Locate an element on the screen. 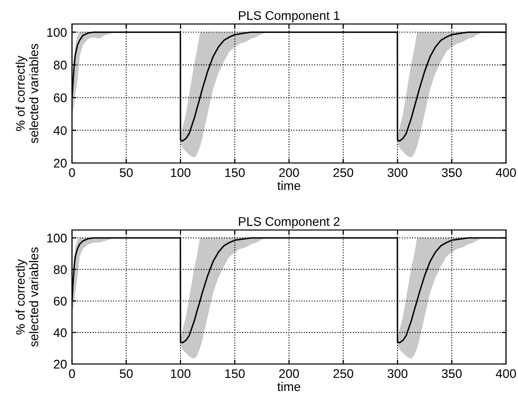  chart-title: PLS Component 2 is located at coordinates (289, 222).